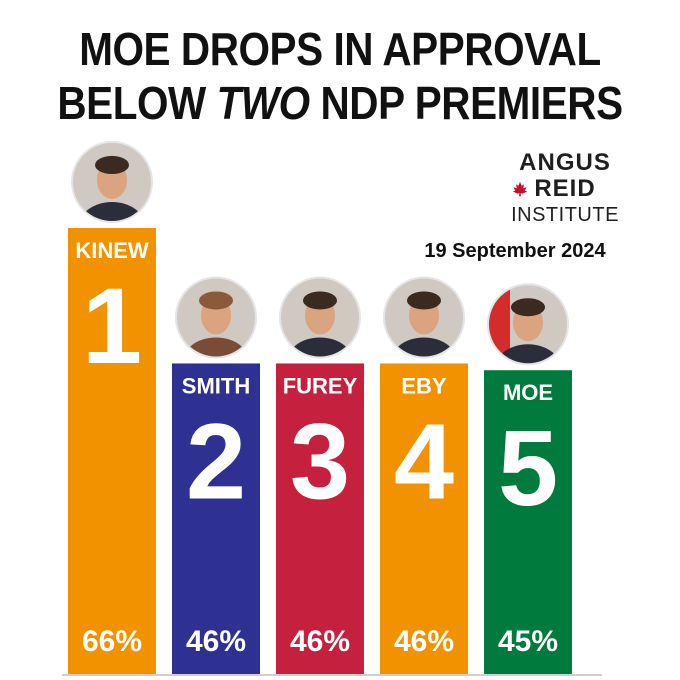  What do you see at coordinates (466, 103) in the screenshot?
I see `title-line-2-suffix: NDP PREMIERS` at bounding box center [466, 103].